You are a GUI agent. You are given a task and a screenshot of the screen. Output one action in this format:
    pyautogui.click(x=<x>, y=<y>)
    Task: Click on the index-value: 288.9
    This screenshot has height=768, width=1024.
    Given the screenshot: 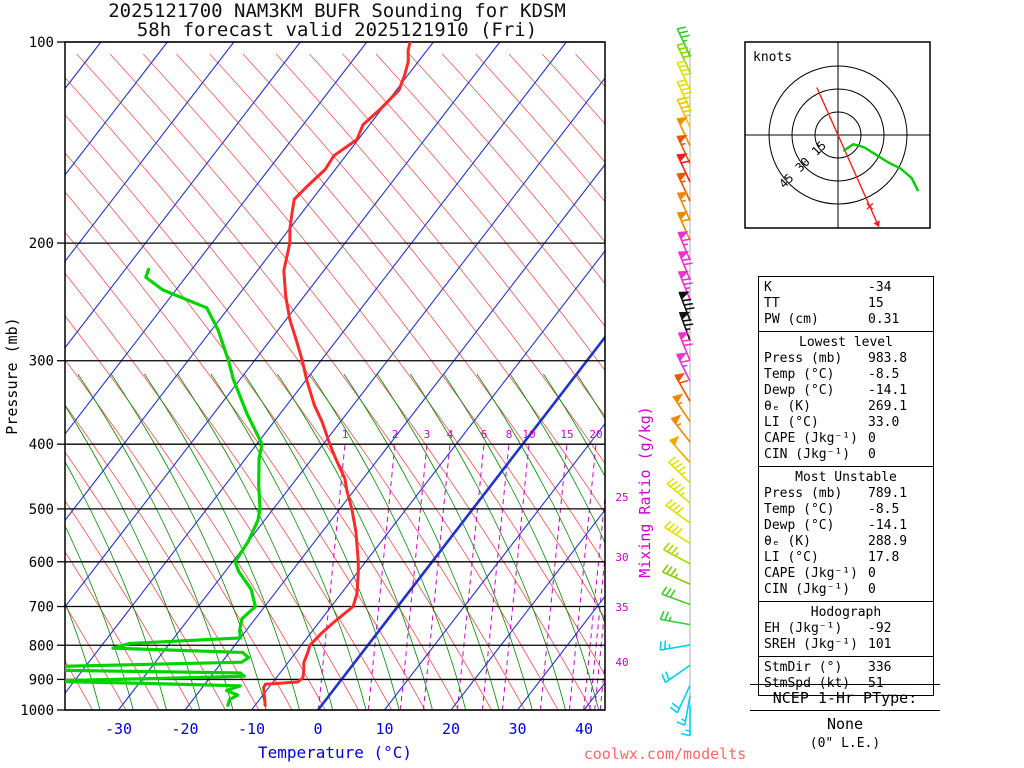 What is the action you would take?
    pyautogui.click(x=888, y=541)
    